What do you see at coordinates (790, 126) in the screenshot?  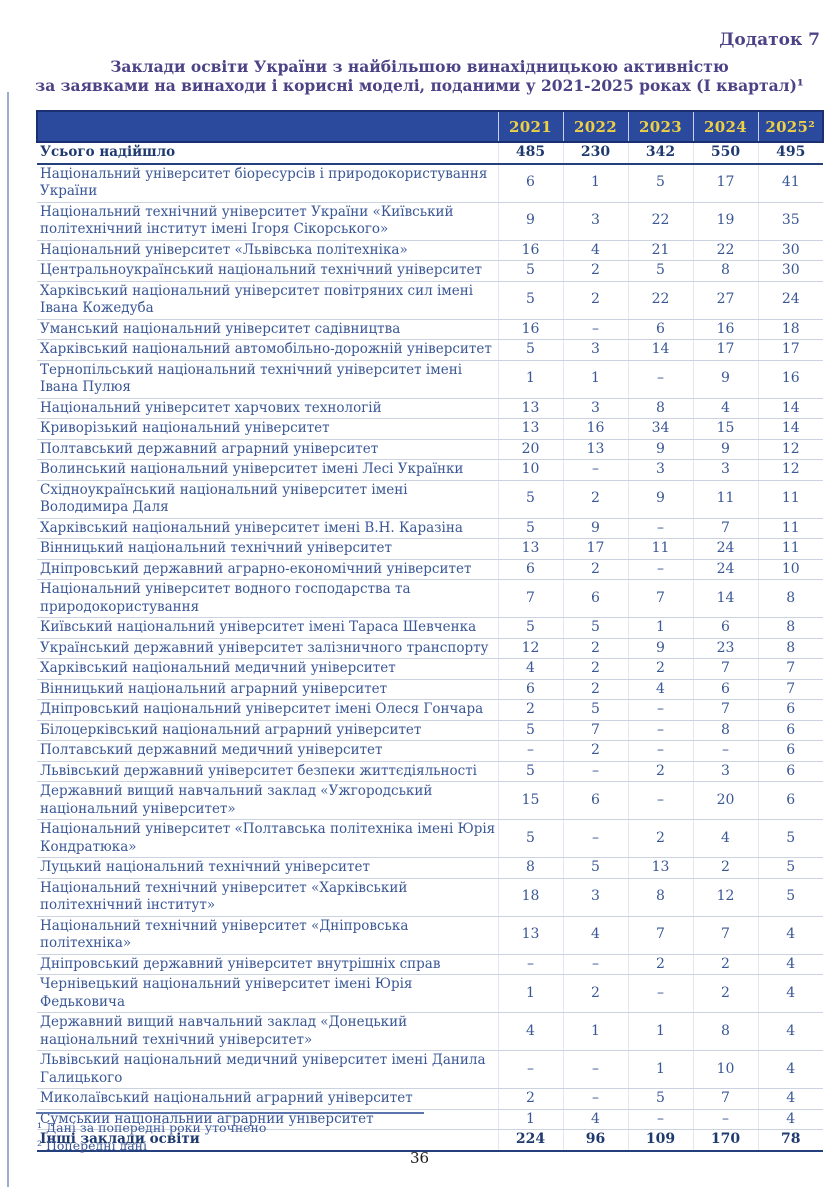 I see `year-column-header: 2025²` at bounding box center [790, 126].